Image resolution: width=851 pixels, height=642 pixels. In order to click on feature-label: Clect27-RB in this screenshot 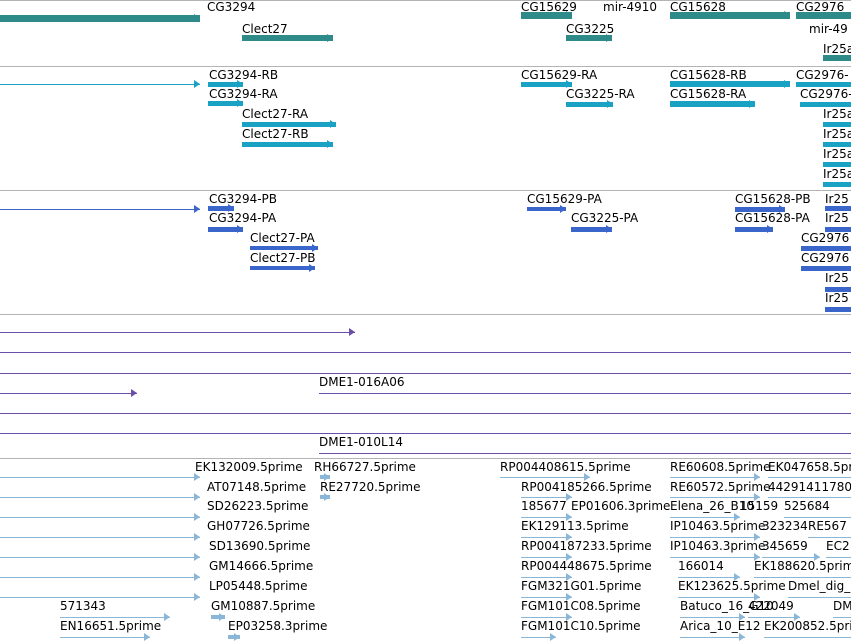, I will do `click(275, 134)`.